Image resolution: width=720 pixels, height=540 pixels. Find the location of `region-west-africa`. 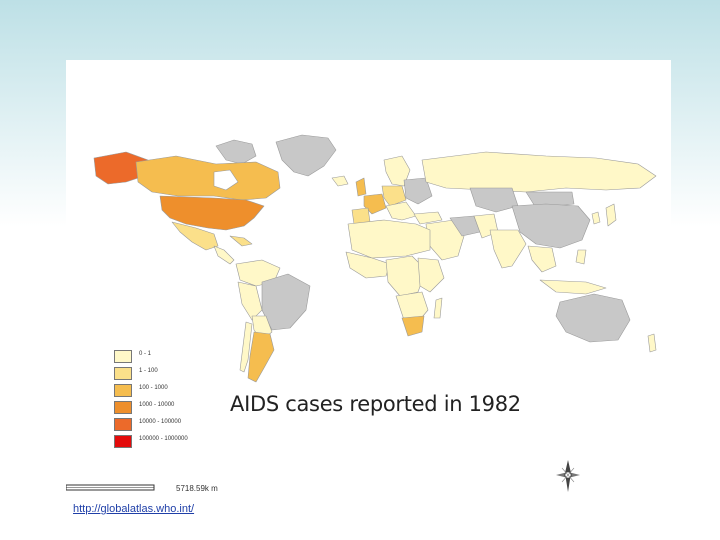

region-west-africa is located at coordinates (368, 265).